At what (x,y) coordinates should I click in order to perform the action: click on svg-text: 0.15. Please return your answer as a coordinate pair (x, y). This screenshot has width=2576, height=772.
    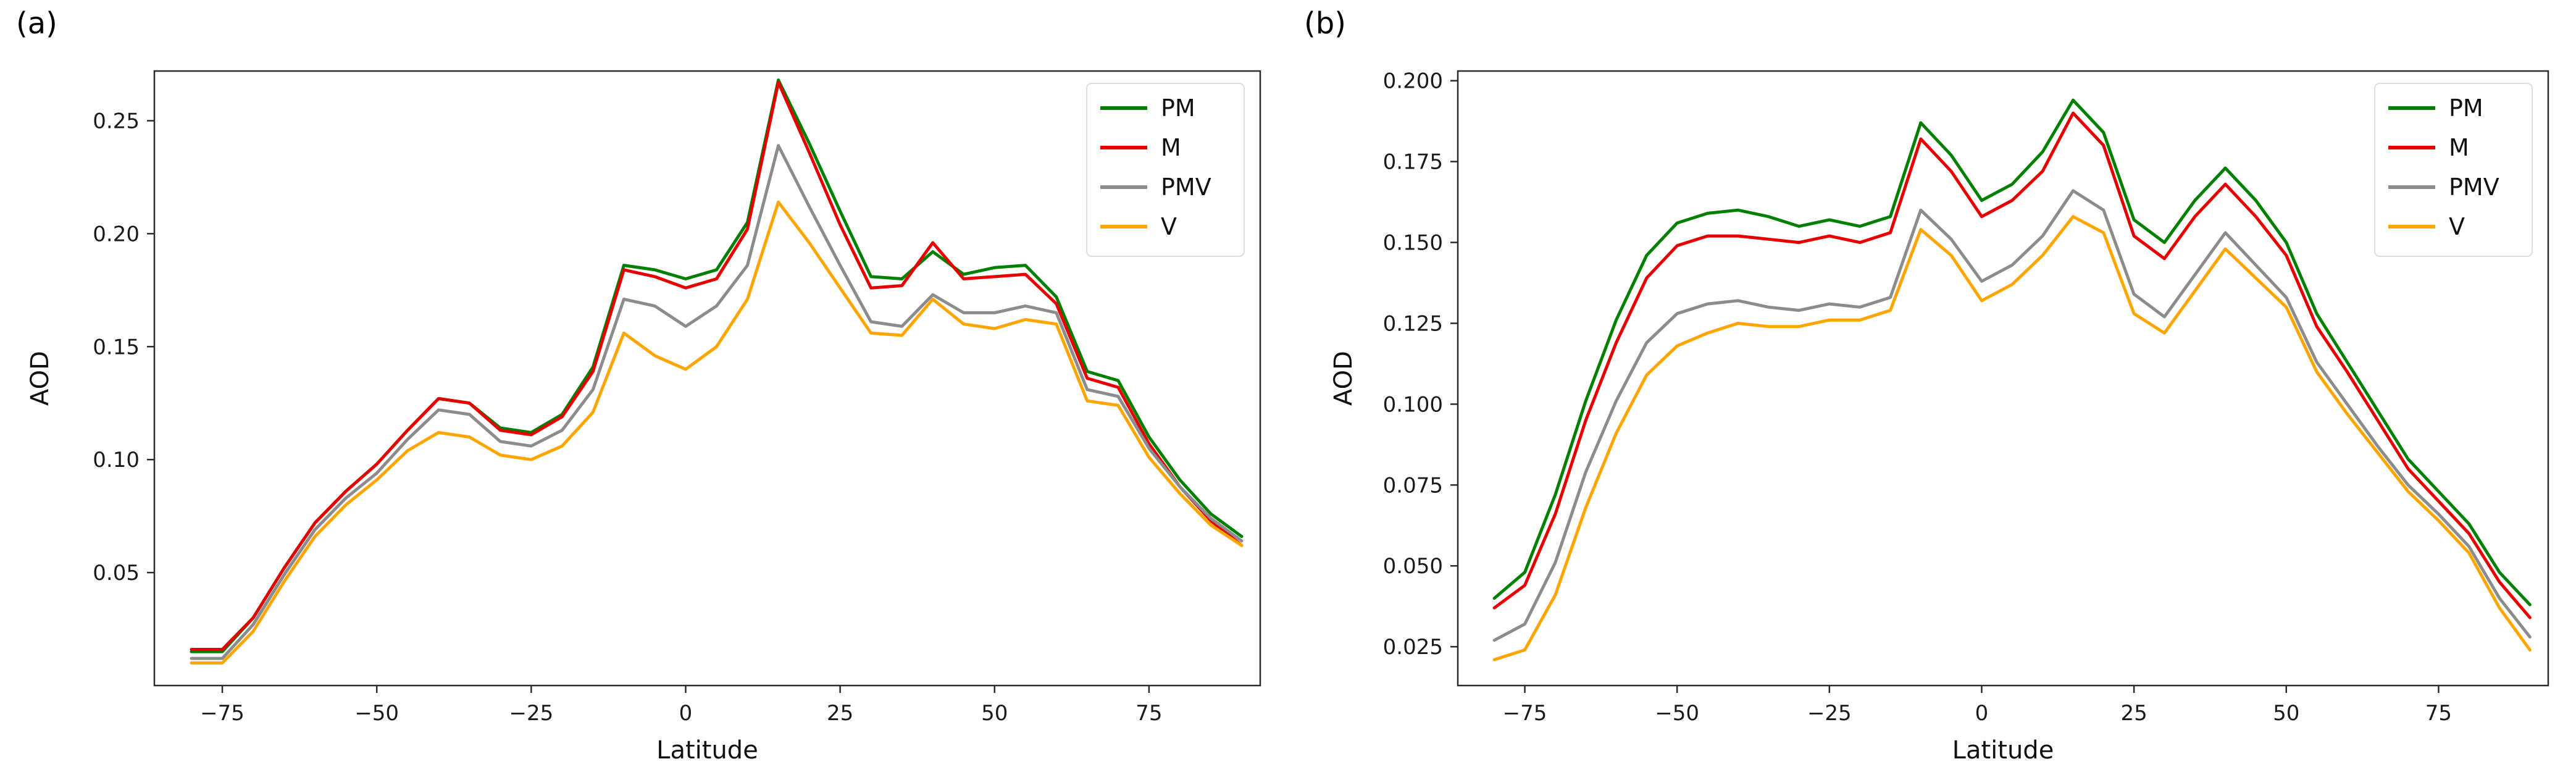
    Looking at the image, I should click on (116, 347).